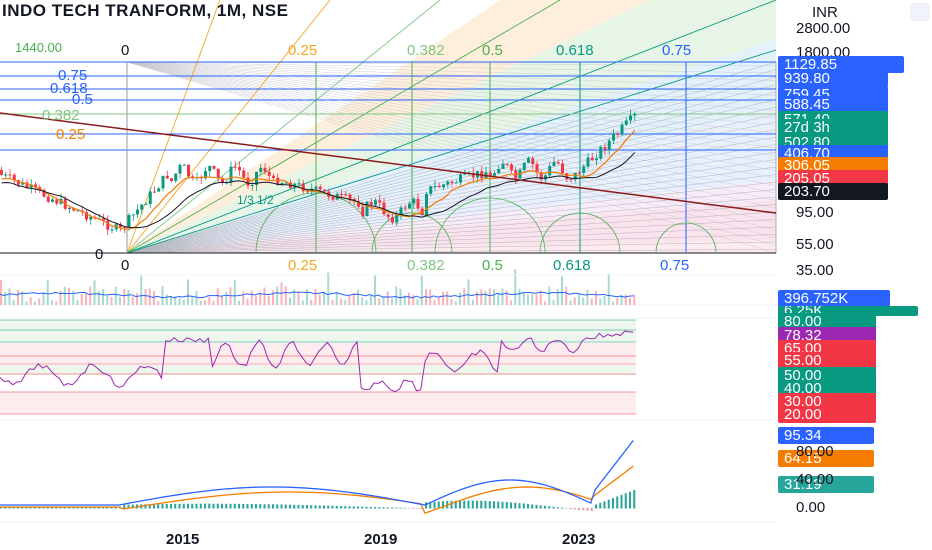 Image resolution: width=932 pixels, height=550 pixels. What do you see at coordinates (827, 321) in the screenshot?
I see `rsi-tag: 80.00` at bounding box center [827, 321].